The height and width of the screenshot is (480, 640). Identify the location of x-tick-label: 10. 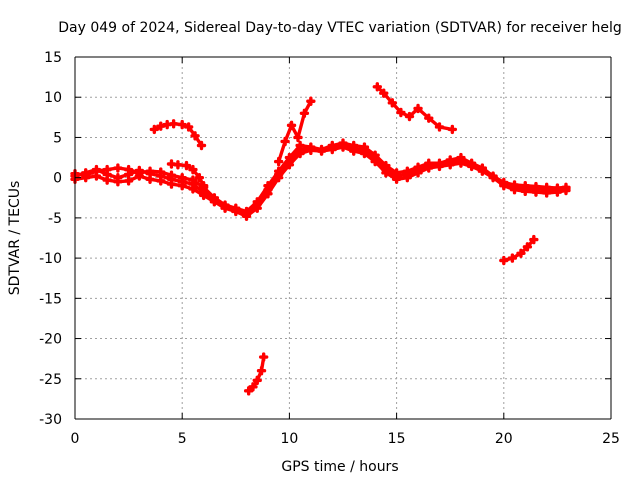
(289, 439).